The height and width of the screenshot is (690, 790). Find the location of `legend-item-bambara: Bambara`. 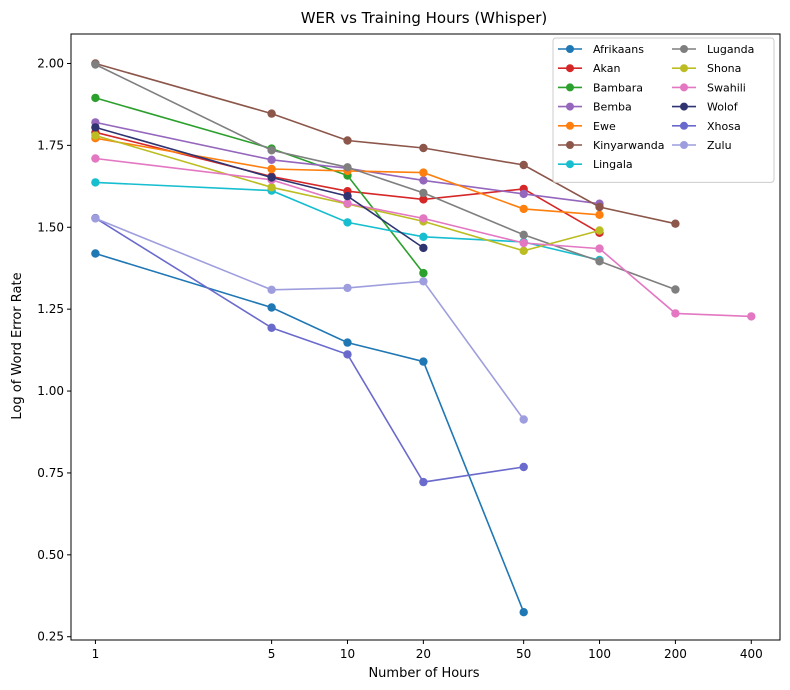

legend-item-bambara: Bambara is located at coordinates (600, 87).